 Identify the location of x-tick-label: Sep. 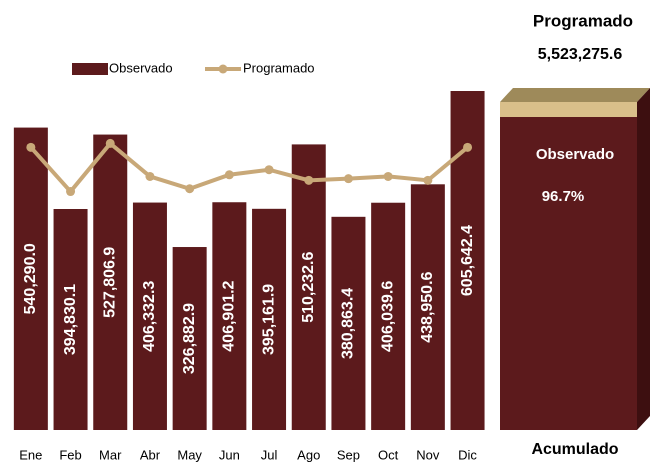
(348, 454).